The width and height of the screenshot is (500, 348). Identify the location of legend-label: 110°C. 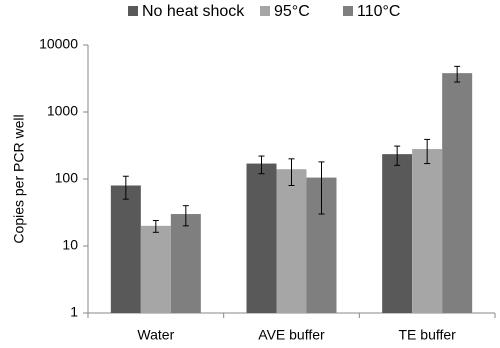
(378, 11).